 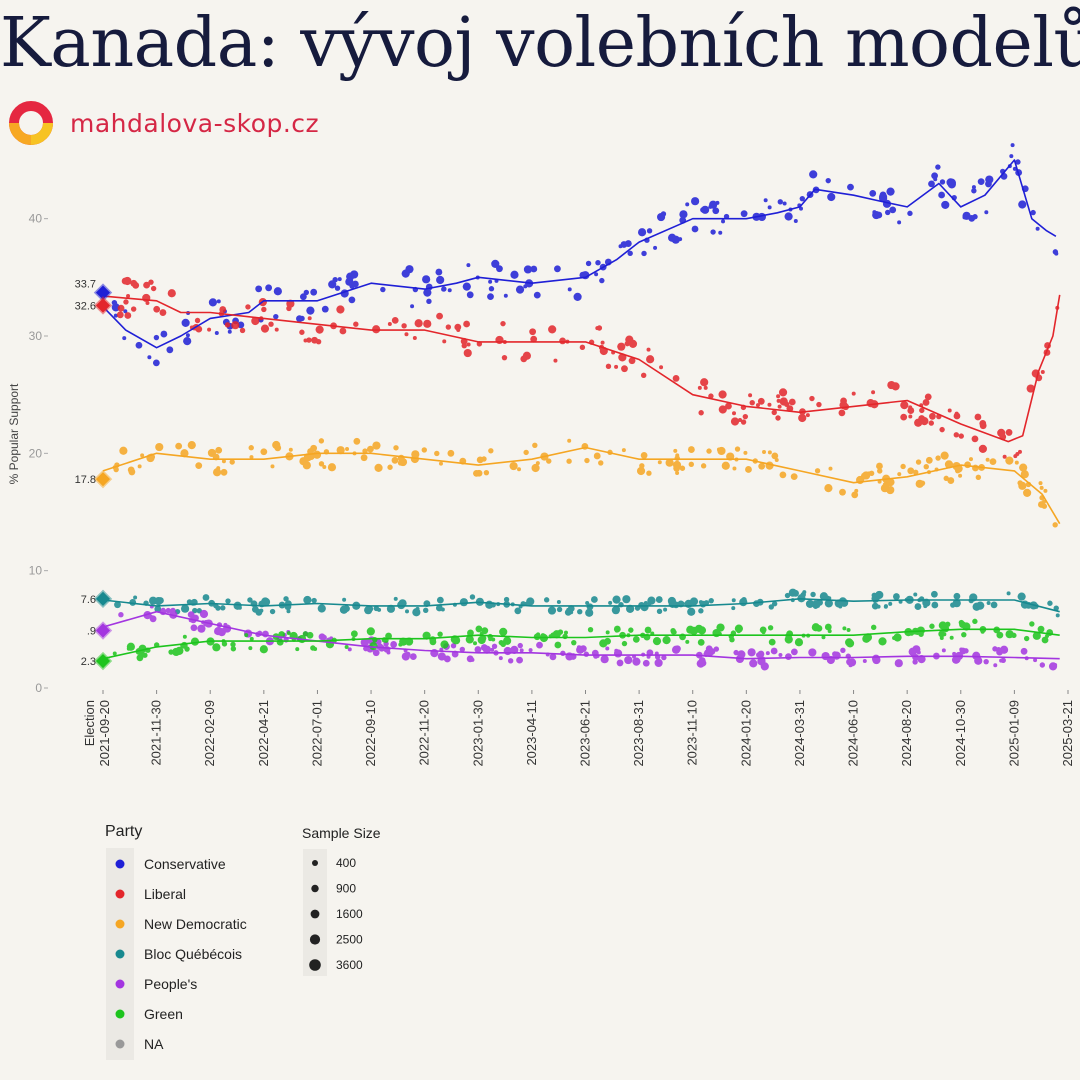 I want to click on x-tick-label-group: 2024-01-20, so click(x=745, y=733).